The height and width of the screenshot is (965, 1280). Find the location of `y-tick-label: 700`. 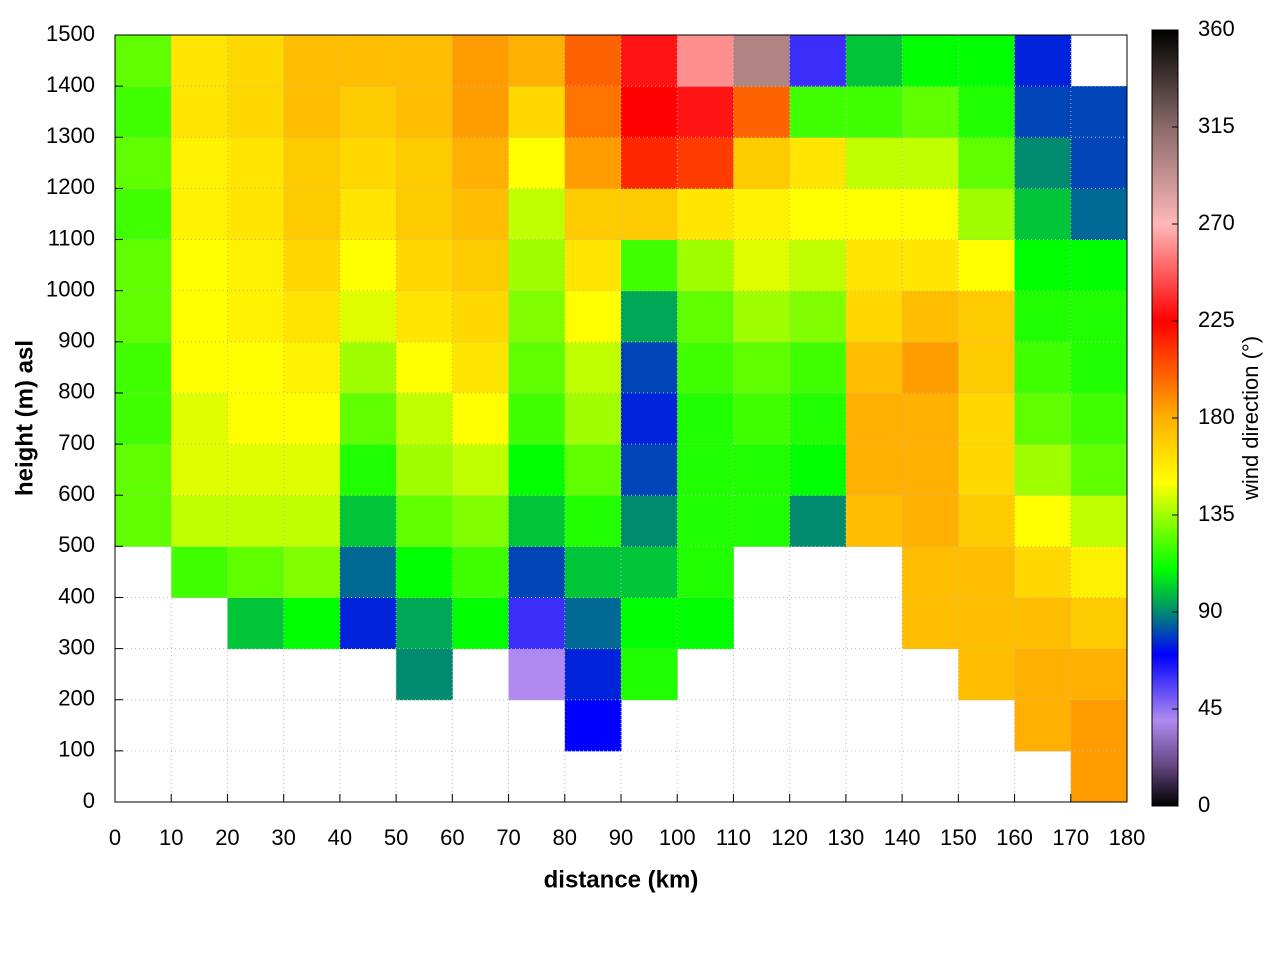

y-tick-label: 700 is located at coordinates (76, 442).